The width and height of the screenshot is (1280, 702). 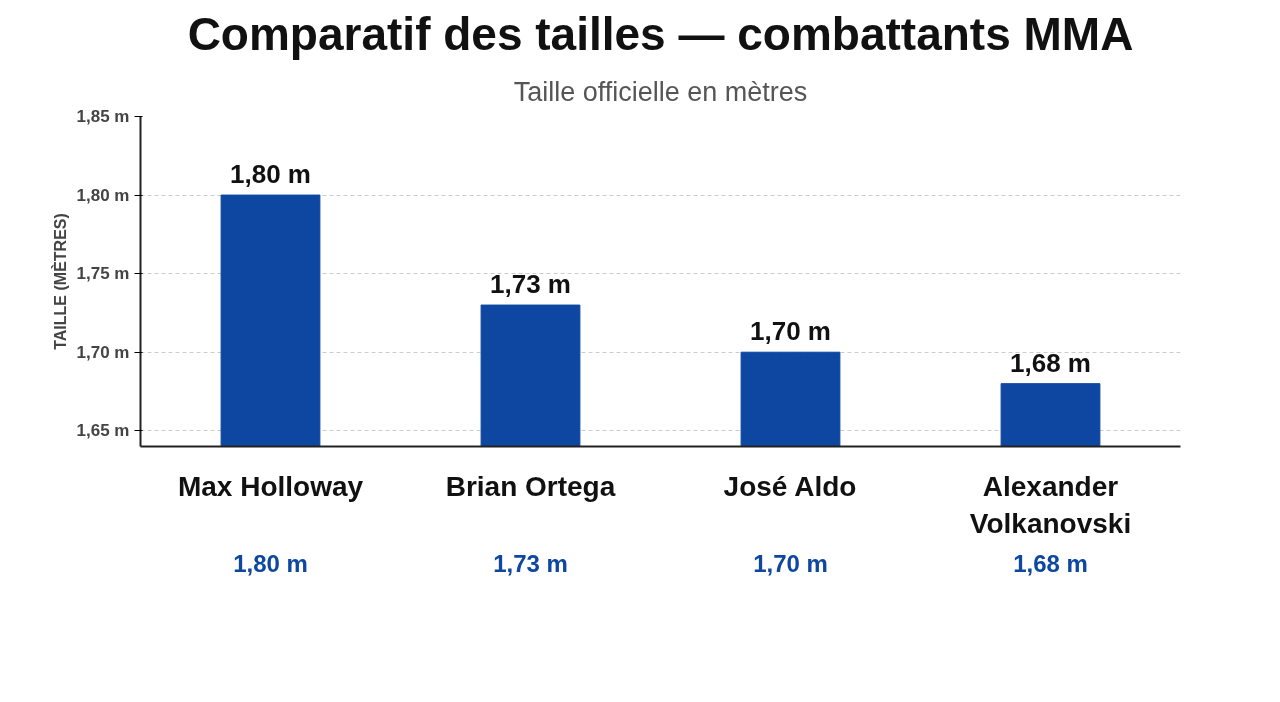 I want to click on text: 1,73 m, so click(x=530, y=284).